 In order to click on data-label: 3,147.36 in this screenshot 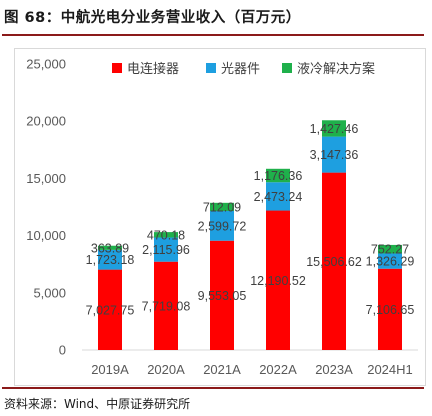, I will do `click(334, 155)`.